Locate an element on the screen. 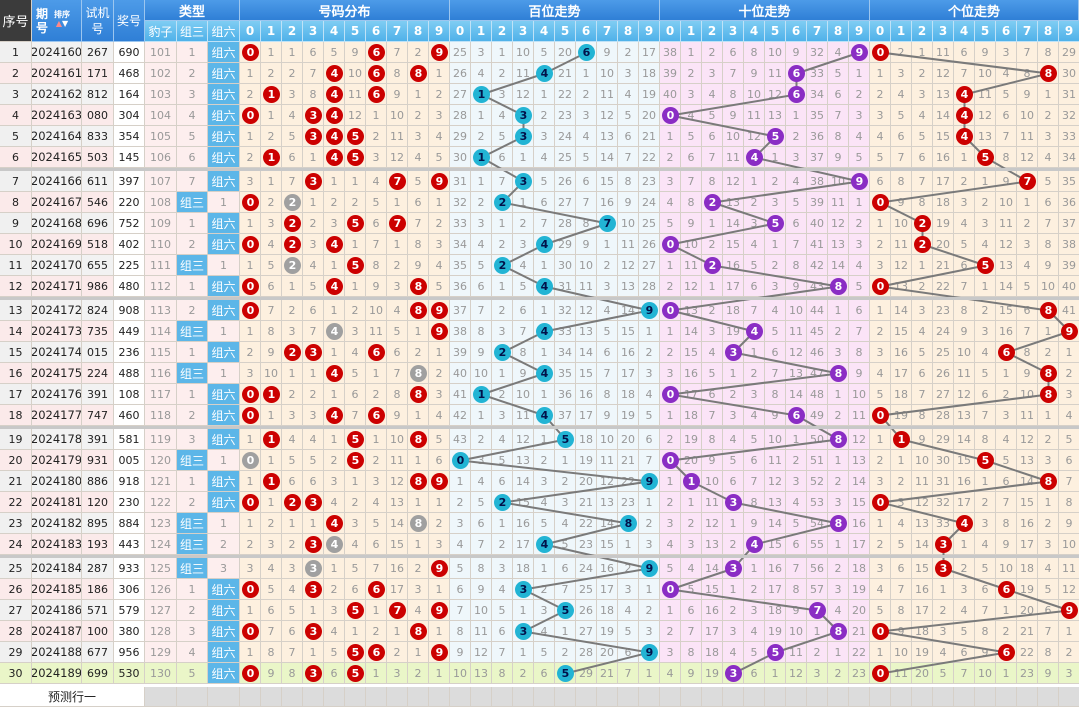 Image resolution: width=1079 pixels, height=707 pixels. row-zu3-miss: 2 is located at coordinates (192, 73).